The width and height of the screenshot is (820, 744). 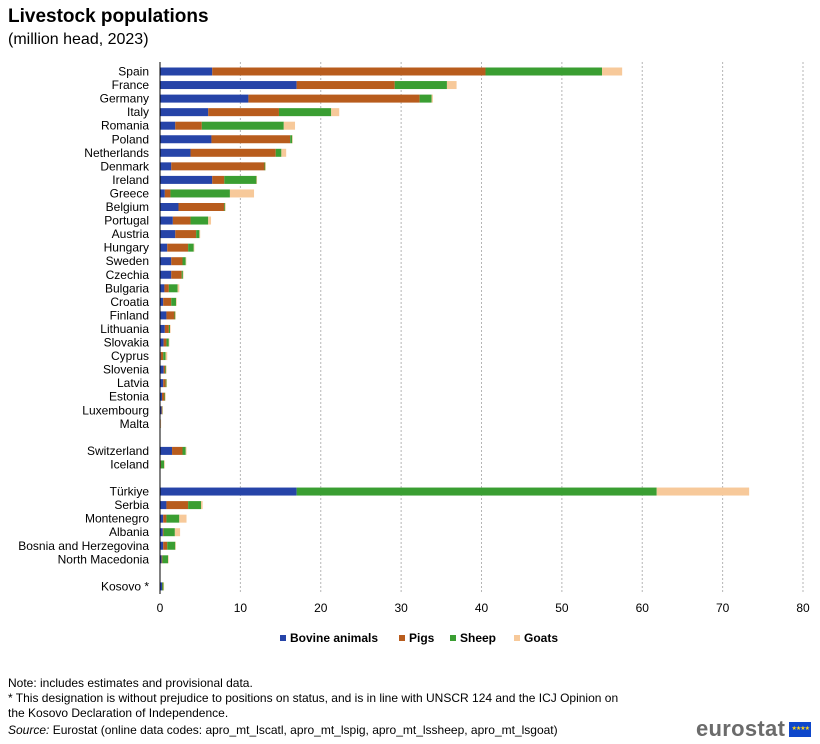 I want to click on legend-swatch-bovine, so click(x=283, y=638).